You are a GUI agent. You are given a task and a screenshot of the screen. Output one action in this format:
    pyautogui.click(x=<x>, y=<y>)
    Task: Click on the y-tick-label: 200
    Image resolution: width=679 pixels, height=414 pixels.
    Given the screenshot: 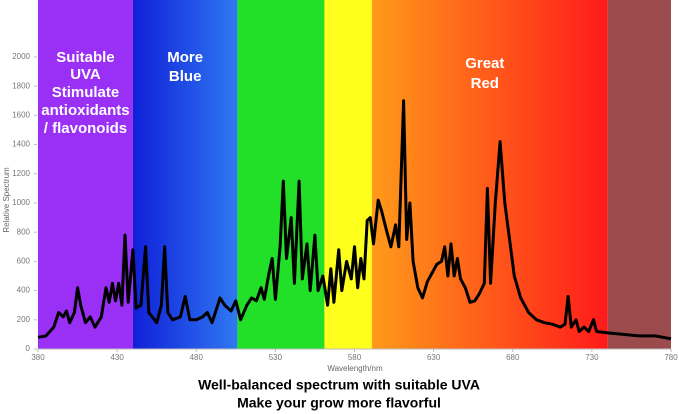 What is the action you would take?
    pyautogui.click(x=24, y=319)
    